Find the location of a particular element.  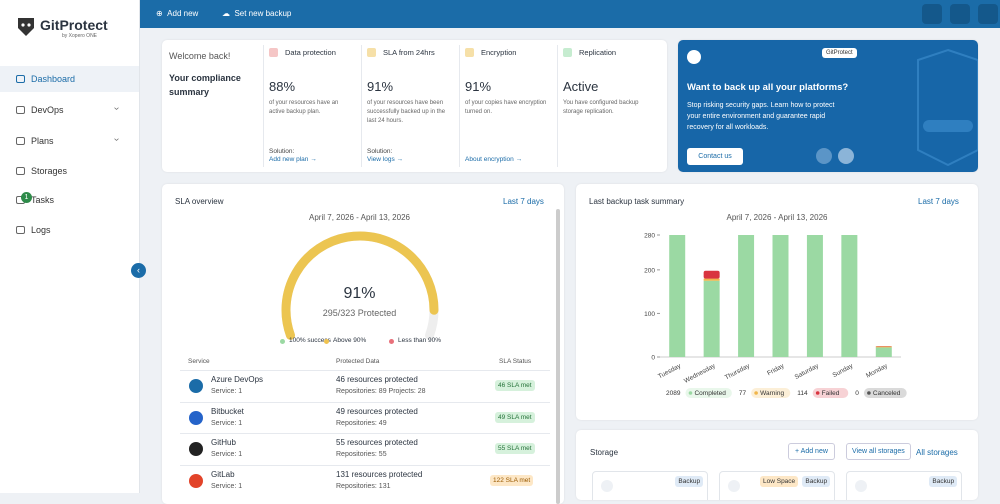

tasks-badge: 1 is located at coordinates (26, 197).